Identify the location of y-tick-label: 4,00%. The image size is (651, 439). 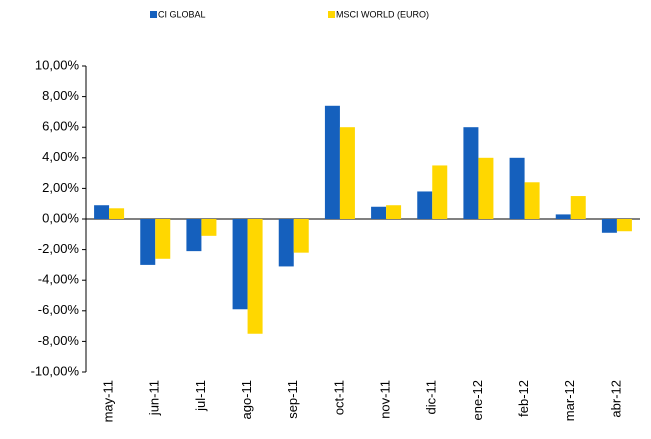
(60, 156).